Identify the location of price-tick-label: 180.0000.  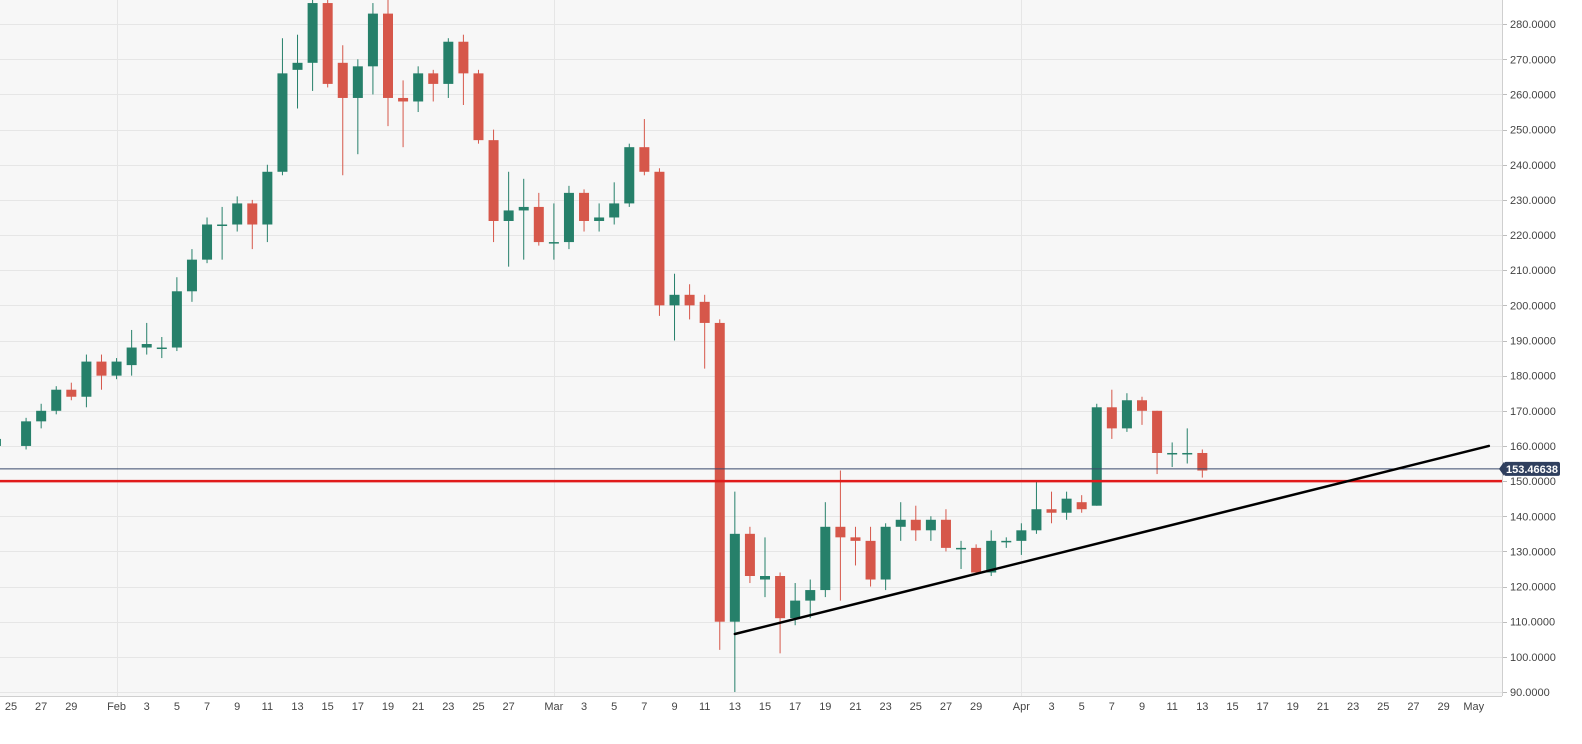
(1533, 377).